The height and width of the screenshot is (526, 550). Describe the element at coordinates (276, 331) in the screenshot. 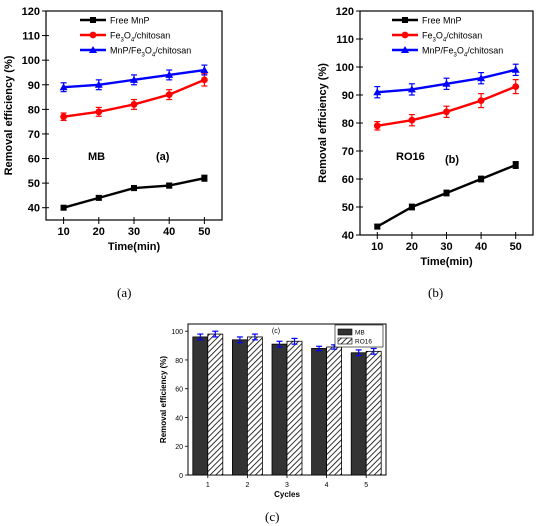

I see `annotation: (c)` at that location.